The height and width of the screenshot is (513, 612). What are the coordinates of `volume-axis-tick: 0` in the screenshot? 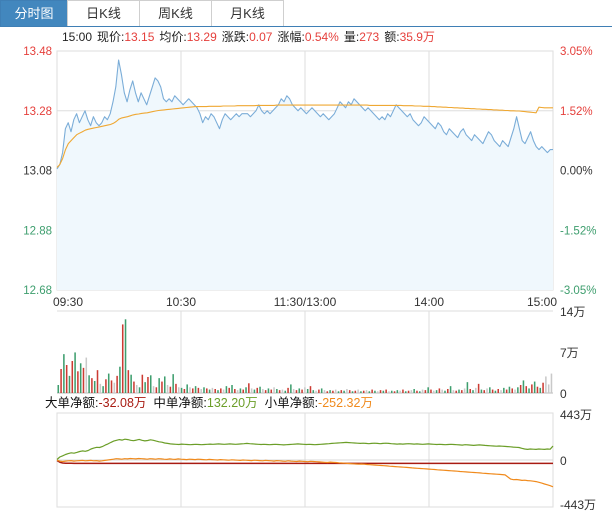 It's located at (563, 394).